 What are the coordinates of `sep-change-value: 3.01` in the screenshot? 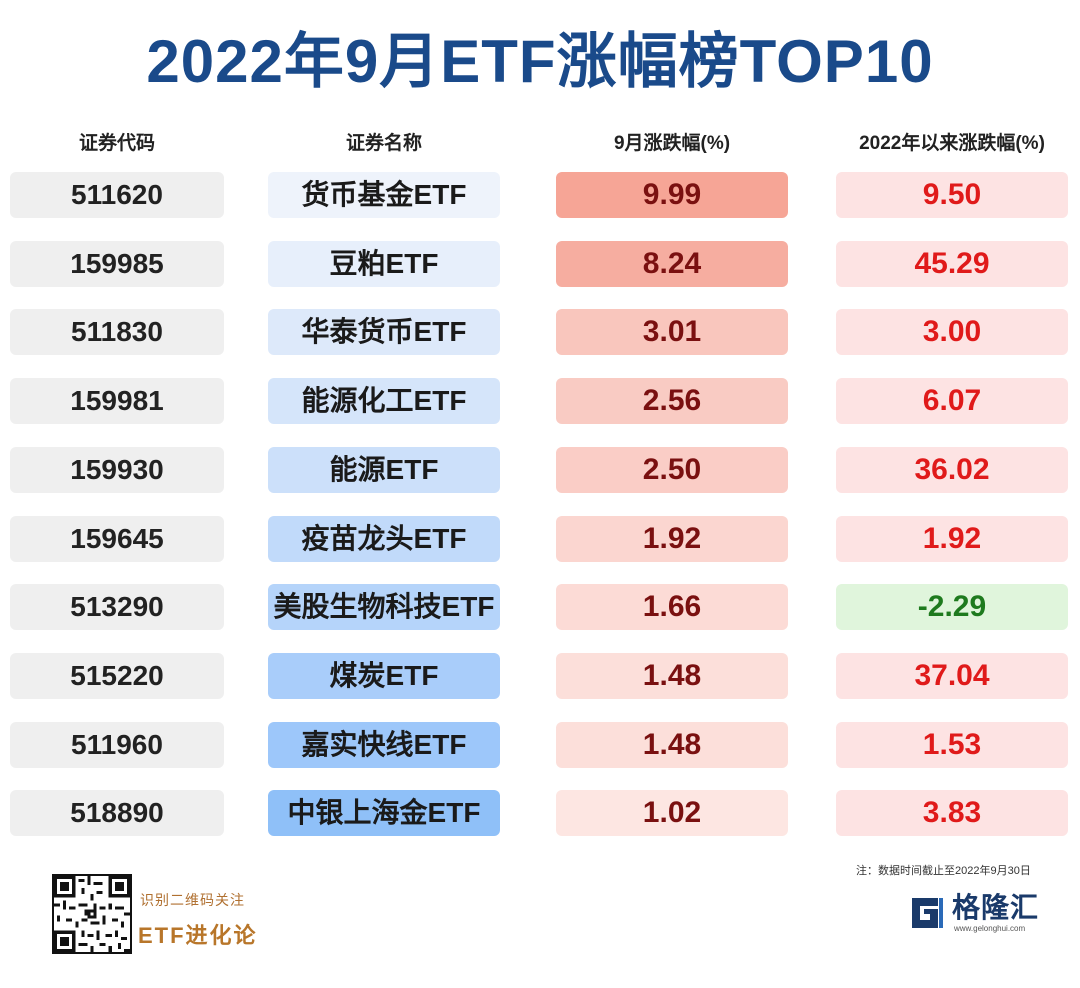 It's located at (672, 332).